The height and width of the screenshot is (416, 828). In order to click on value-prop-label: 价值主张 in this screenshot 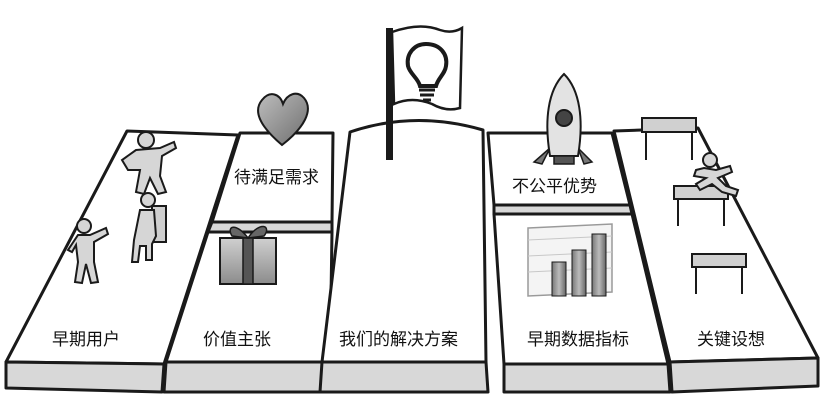, I will do `click(237, 340)`.